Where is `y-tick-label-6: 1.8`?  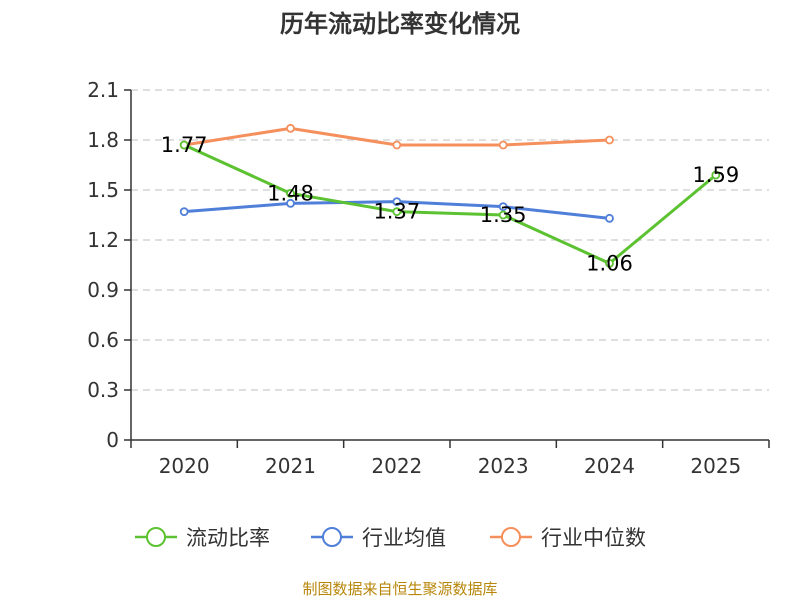
y-tick-label-6: 1.8 is located at coordinates (103, 140).